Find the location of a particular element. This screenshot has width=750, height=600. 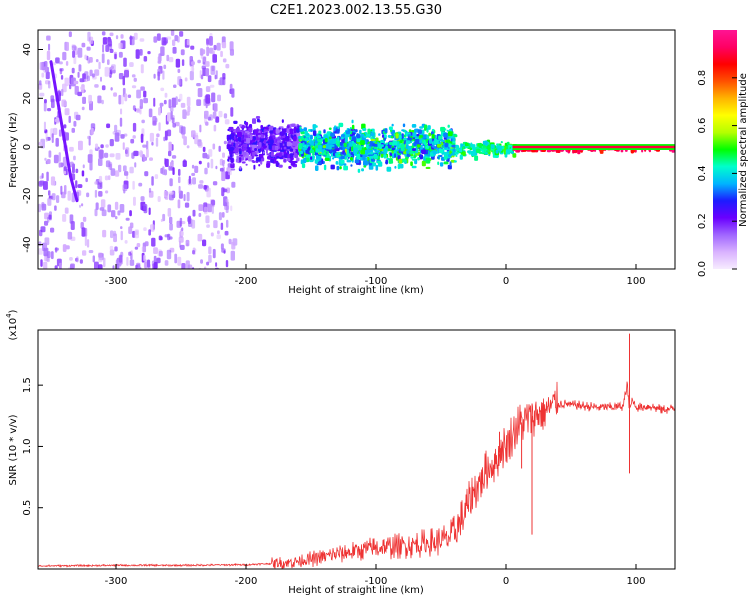

x-tick-label: -200 is located at coordinates (246, 281).